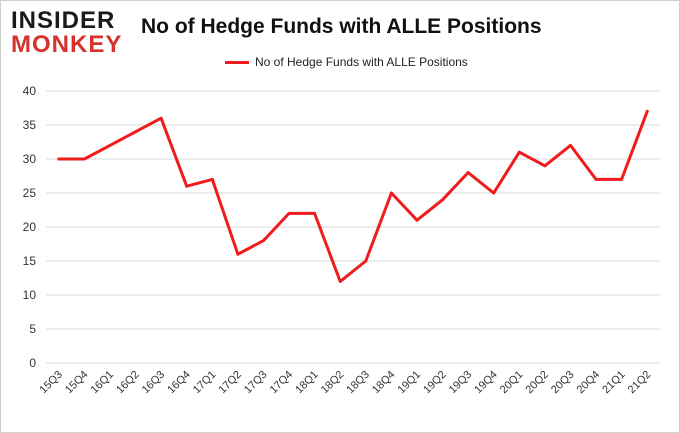 Image resolution: width=680 pixels, height=433 pixels. Describe the element at coordinates (384, 383) in the screenshot. I see `x-tick-label: 18Q4` at that location.